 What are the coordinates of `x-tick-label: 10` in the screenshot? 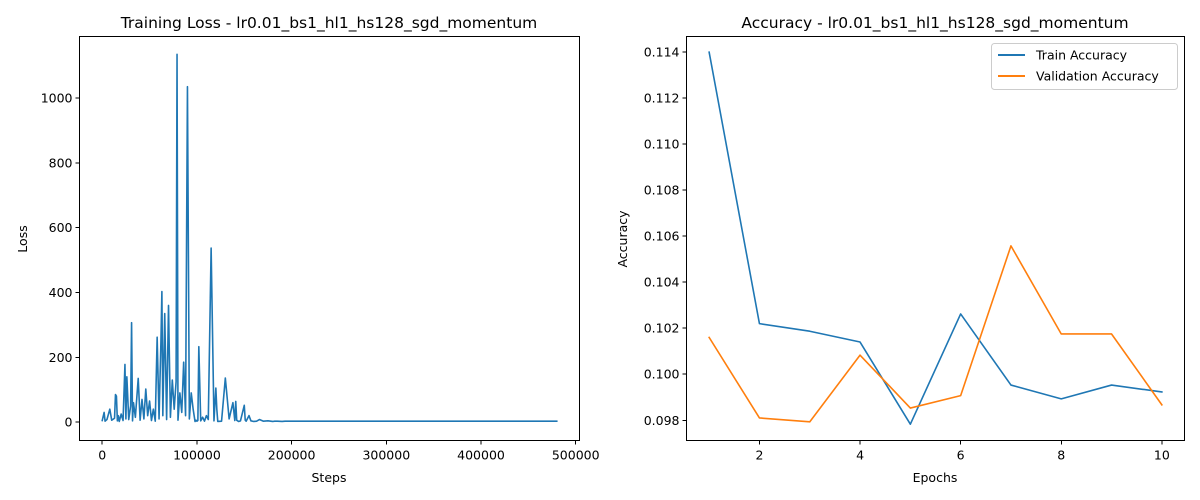 It's located at (1162, 455).